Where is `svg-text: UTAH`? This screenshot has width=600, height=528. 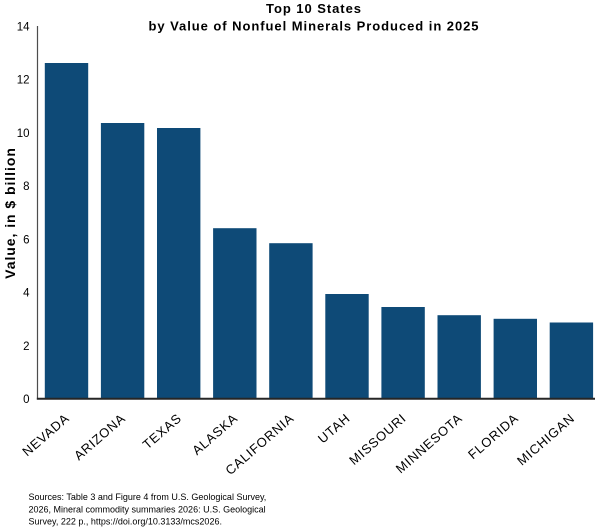
svg-text: UTAH is located at coordinates (334, 428).